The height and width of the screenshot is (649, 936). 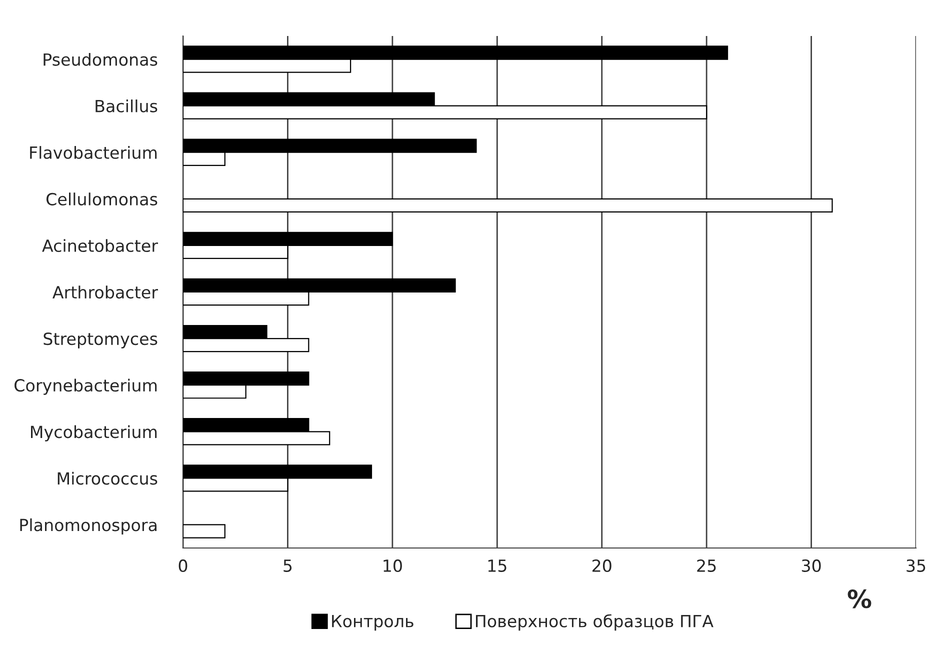 I want to click on legend-label: Контроль, so click(x=373, y=622).